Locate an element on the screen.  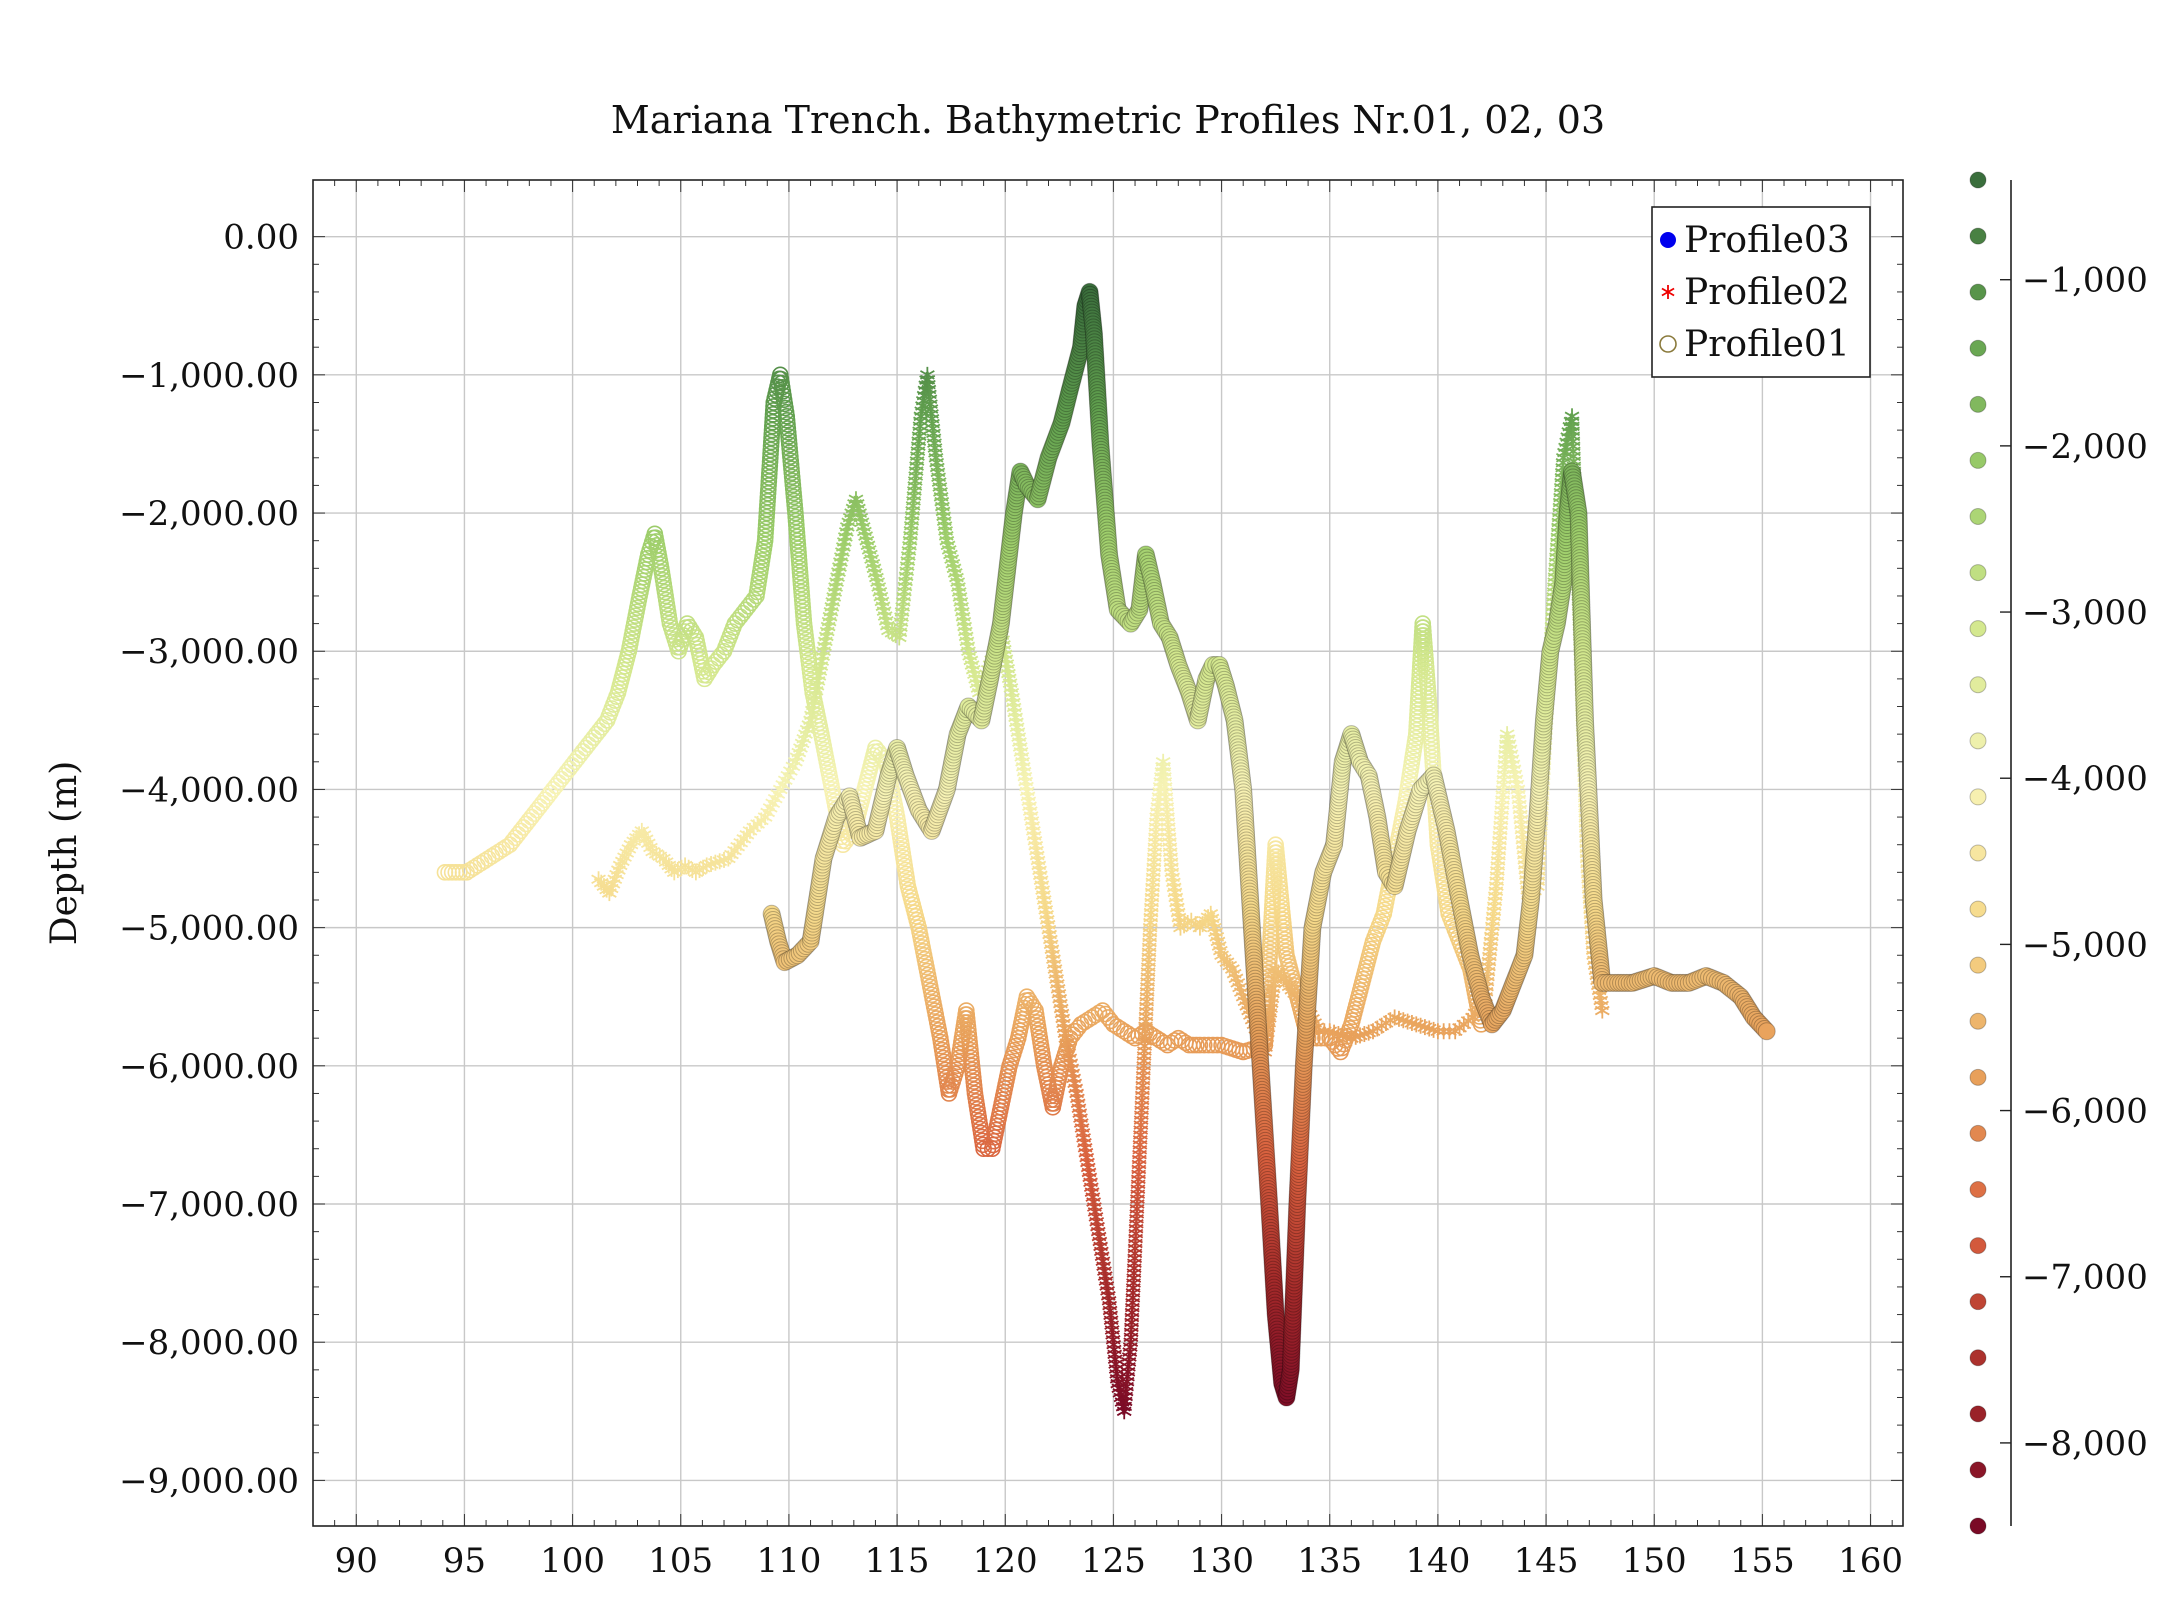
x-tick-label: 125 is located at coordinates (1113, 1561).